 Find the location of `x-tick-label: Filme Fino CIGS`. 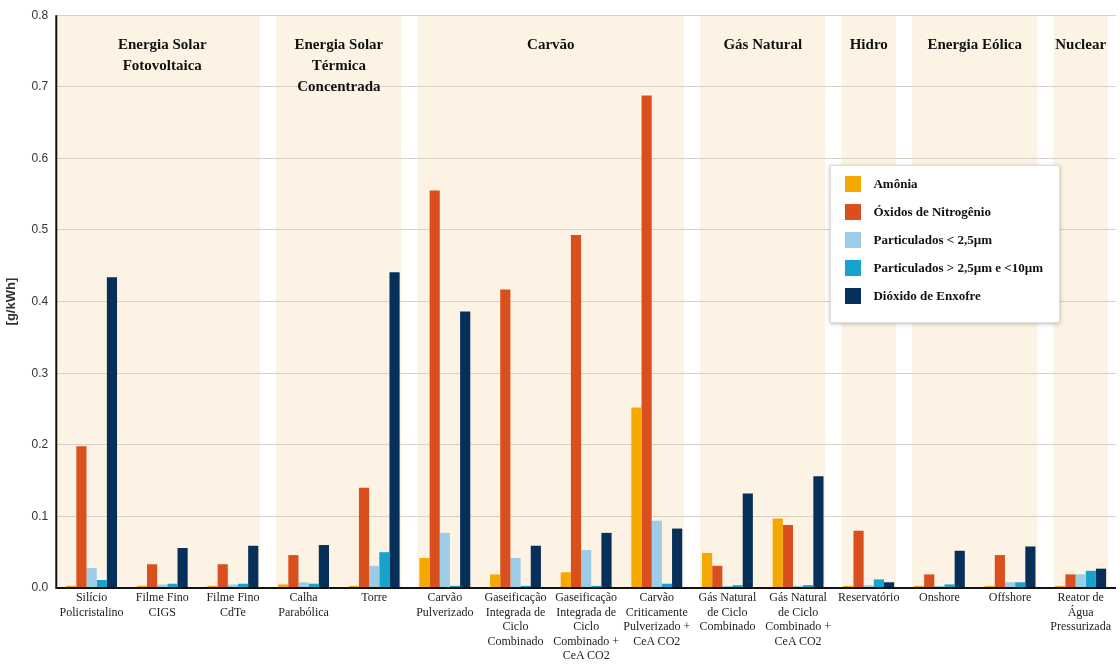

x-tick-label: Filme Fino CIGS is located at coordinates (162, 604).